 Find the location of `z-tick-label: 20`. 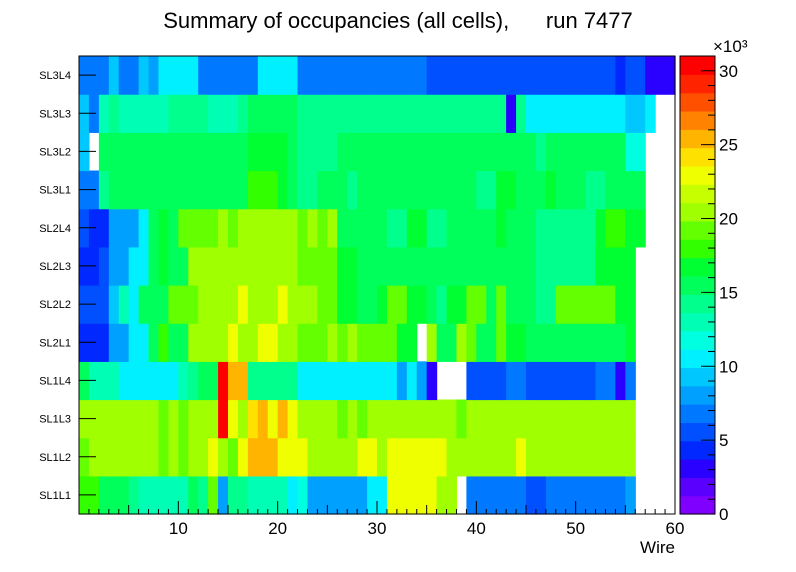

z-tick-label: 20 is located at coordinates (728, 219).